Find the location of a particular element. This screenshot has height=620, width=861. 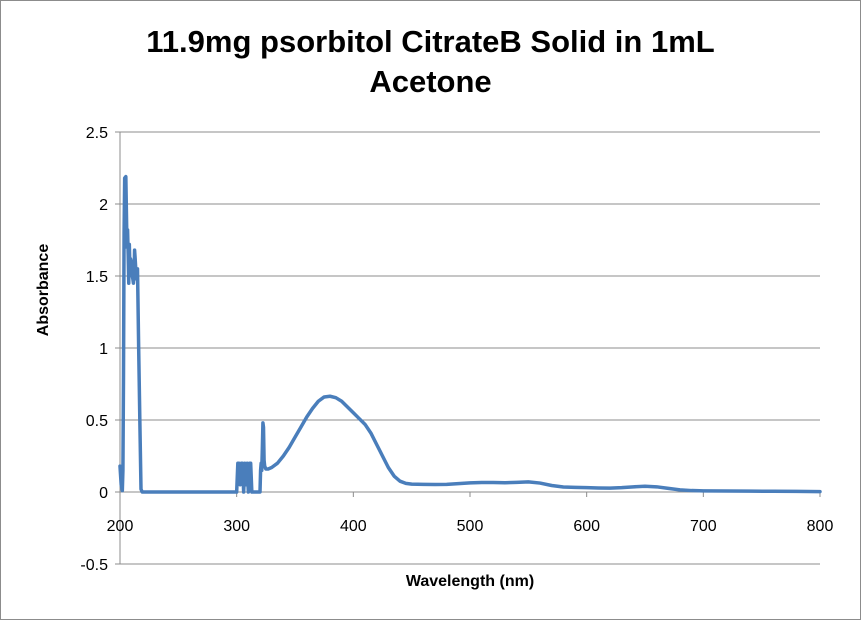

x-tick-label: 400 is located at coordinates (353, 526).